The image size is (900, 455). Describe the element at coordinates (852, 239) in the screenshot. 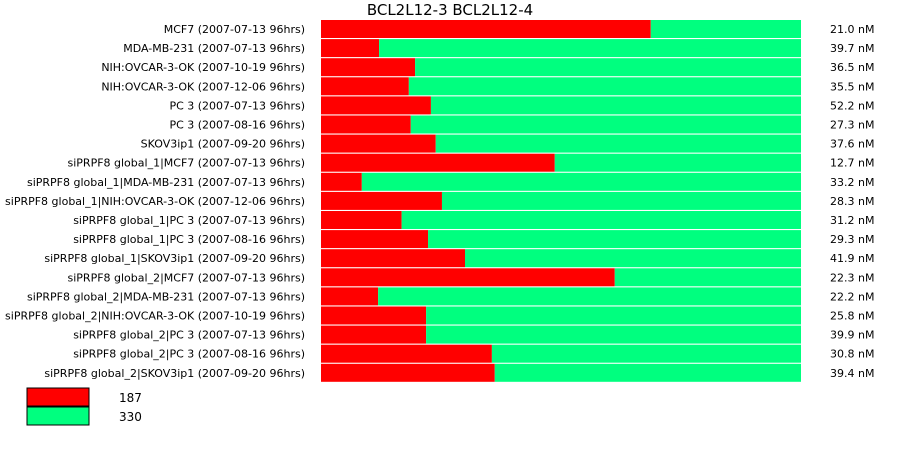

I see `value-label: 29.3 nM` at that location.